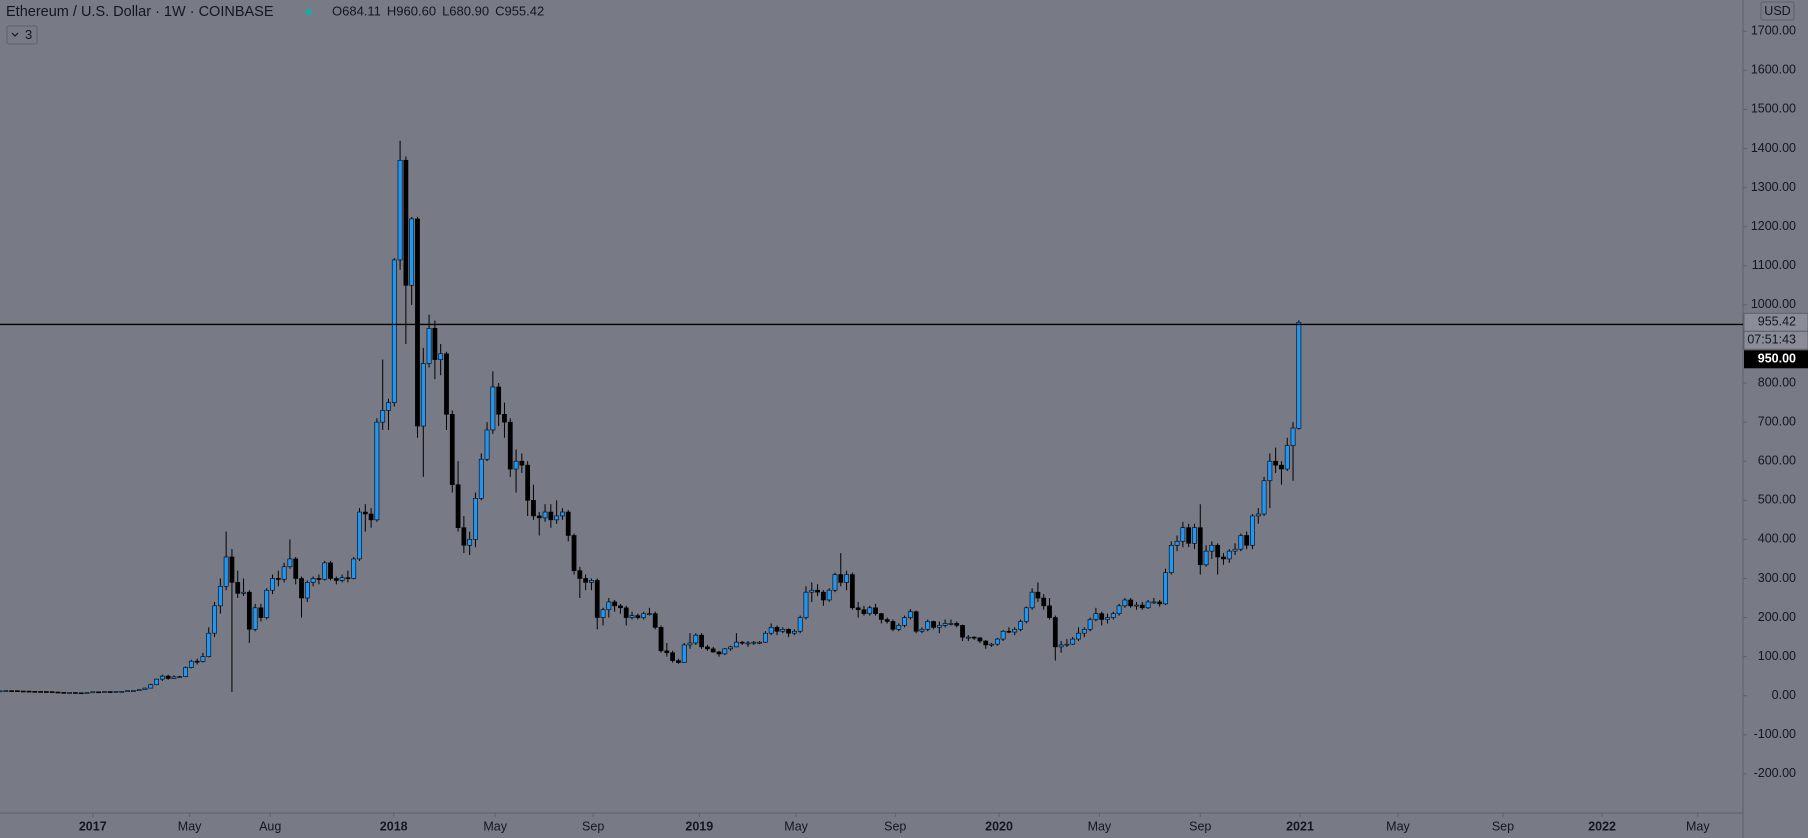 This screenshot has height=838, width=1808. Describe the element at coordinates (699, 826) in the screenshot. I see `x-tick-label: 2019` at that location.